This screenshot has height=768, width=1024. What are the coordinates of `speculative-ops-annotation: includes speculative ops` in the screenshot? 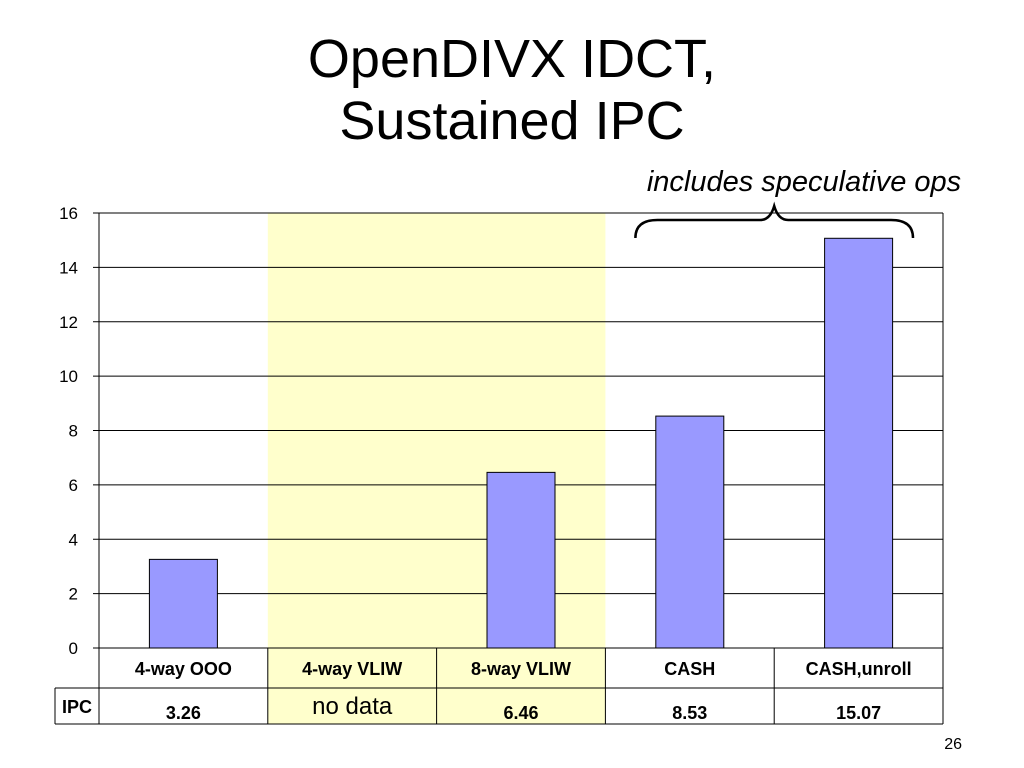 It's located at (804, 182).